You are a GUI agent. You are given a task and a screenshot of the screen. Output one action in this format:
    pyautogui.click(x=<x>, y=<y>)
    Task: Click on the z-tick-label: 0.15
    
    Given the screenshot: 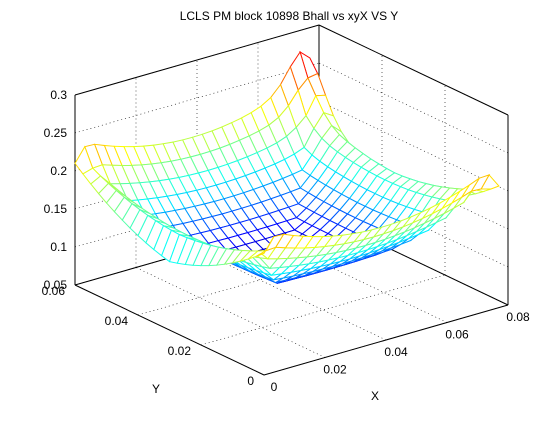 What is the action you would take?
    pyautogui.click(x=56, y=209)
    